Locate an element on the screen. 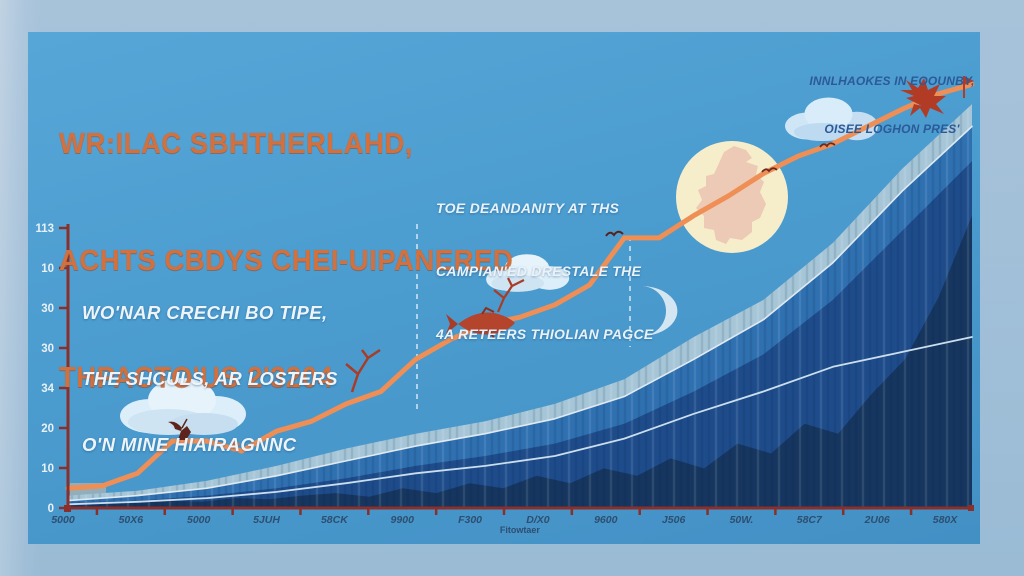 The image size is (1024, 576). sun-icon is located at coordinates (732, 197).